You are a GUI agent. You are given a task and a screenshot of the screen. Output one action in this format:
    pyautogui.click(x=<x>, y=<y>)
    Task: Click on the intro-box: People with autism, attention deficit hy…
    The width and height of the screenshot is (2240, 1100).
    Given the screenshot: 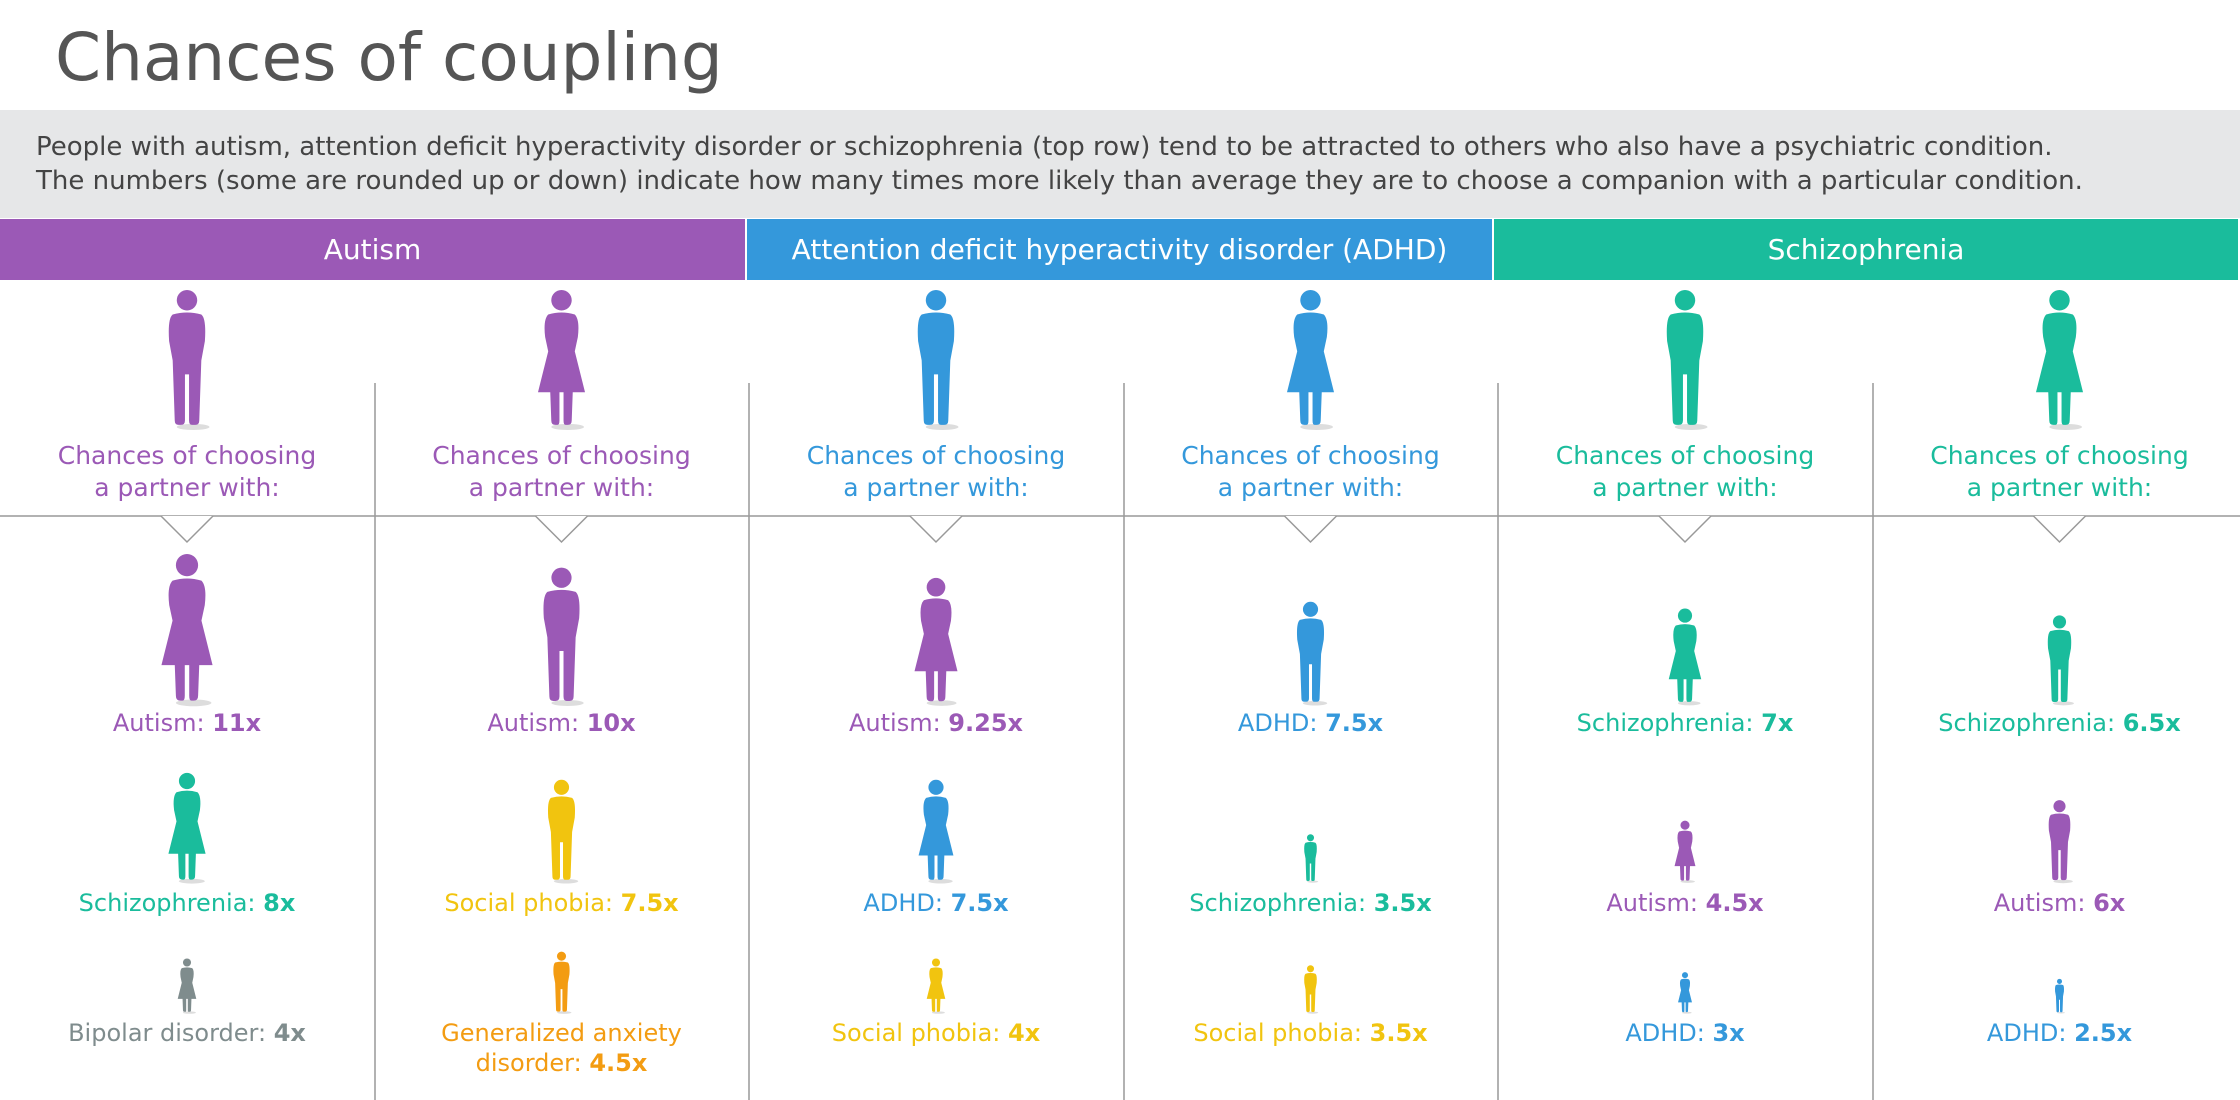 What is the action you would take?
    pyautogui.click(x=1120, y=164)
    